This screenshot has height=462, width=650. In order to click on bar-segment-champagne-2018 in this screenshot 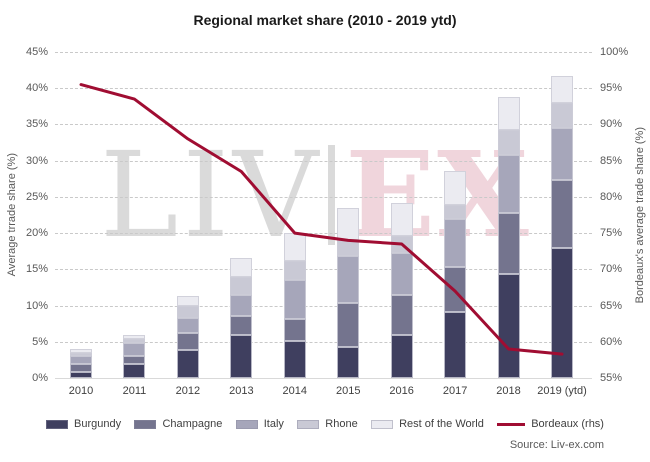, I will do `click(508, 243)`.